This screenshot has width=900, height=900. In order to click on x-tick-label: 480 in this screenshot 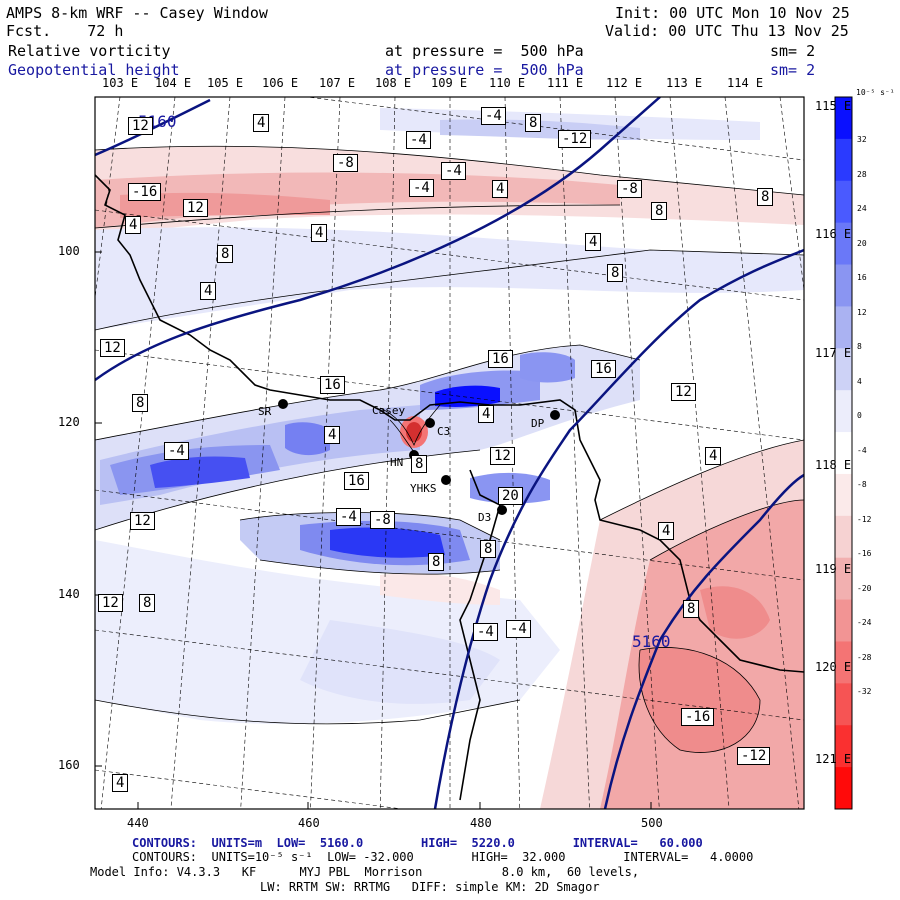, I will do `click(481, 823)`.